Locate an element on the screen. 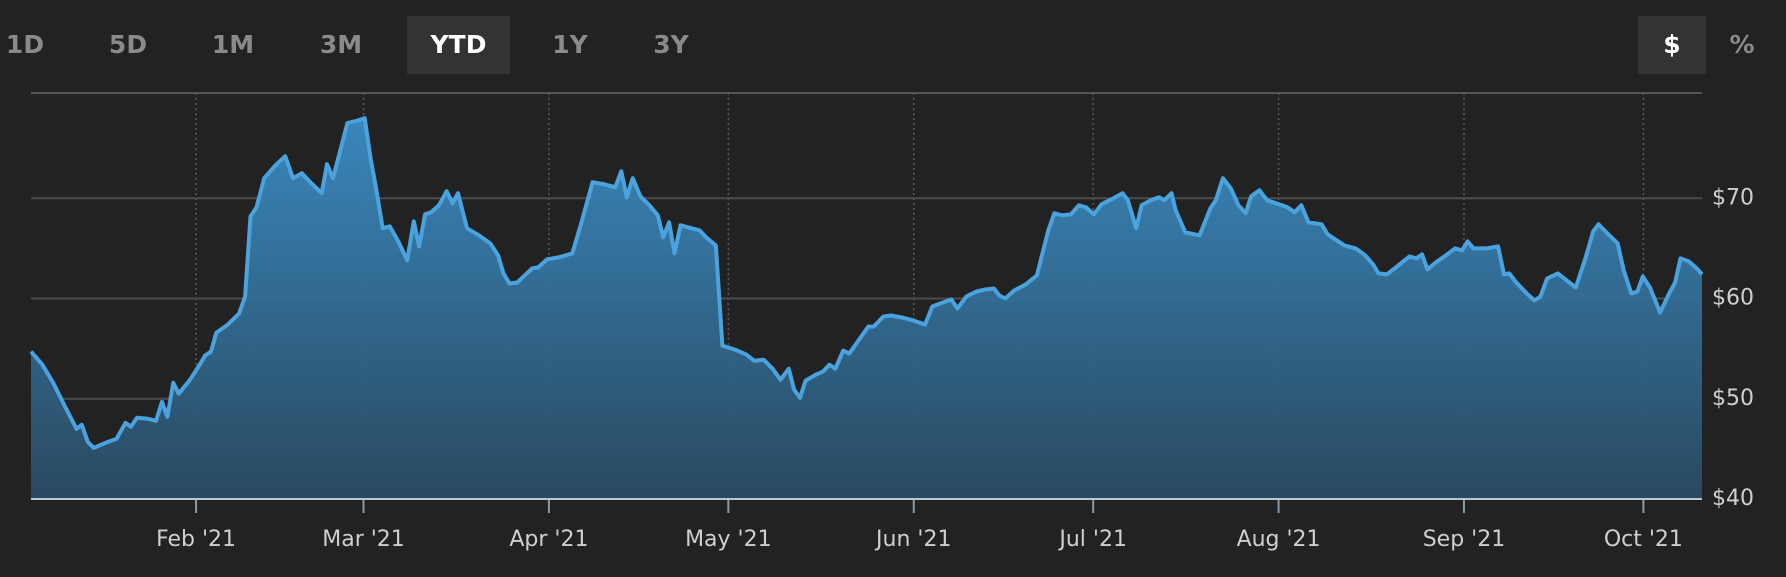 This screenshot has width=1786, height=577. x-tick-label: Mar '21 is located at coordinates (363, 539).